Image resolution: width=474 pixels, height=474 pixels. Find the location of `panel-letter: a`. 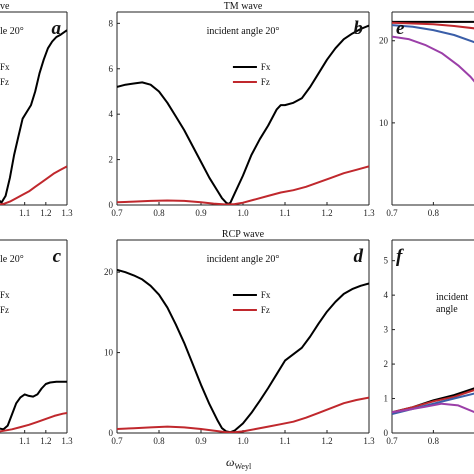

panel-letter: a is located at coordinates (57, 28).